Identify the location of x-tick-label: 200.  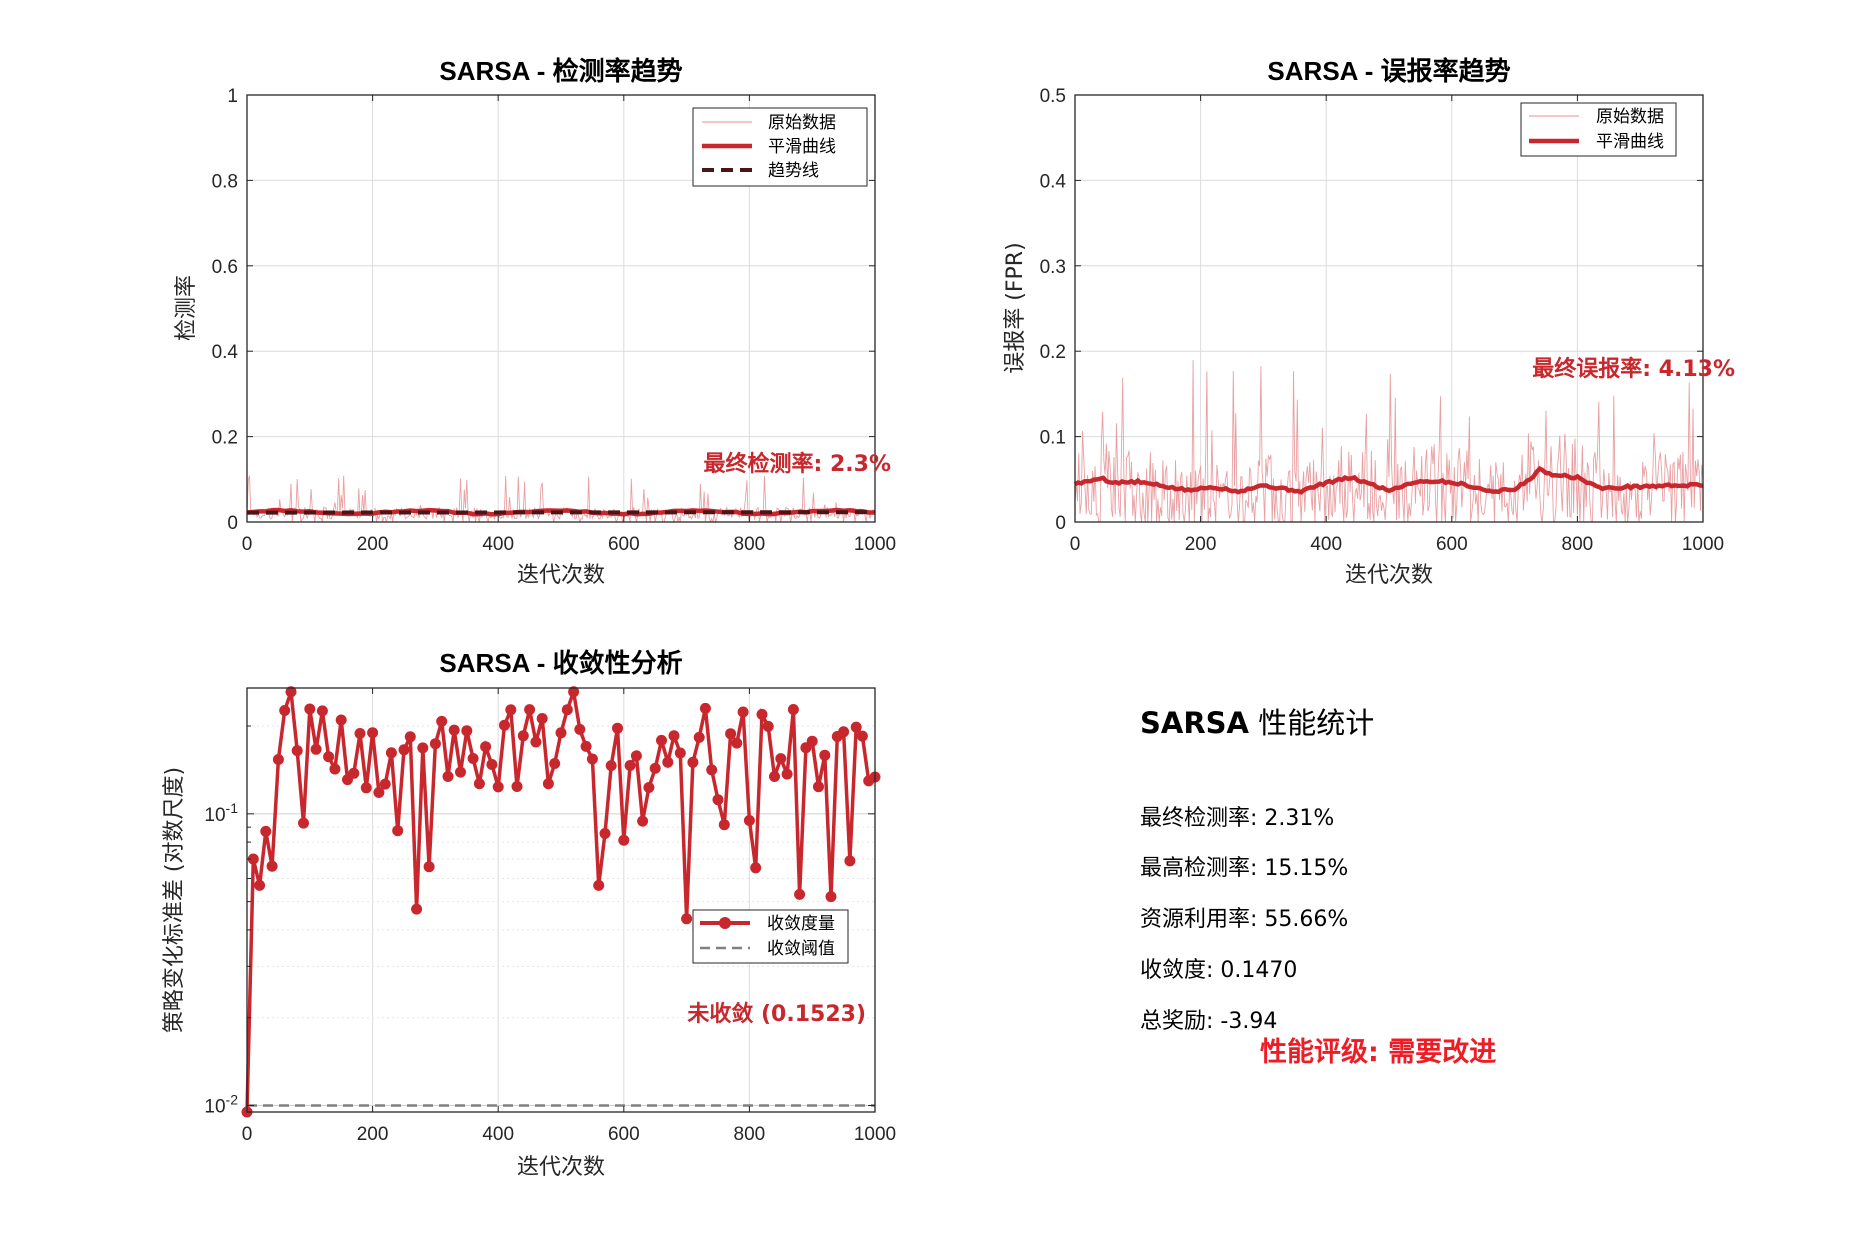
(373, 544).